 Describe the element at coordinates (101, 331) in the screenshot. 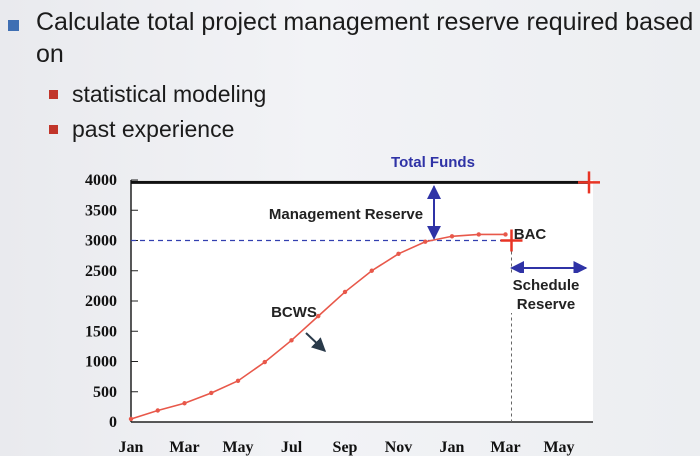

I see `y-tick-label: 1500` at that location.